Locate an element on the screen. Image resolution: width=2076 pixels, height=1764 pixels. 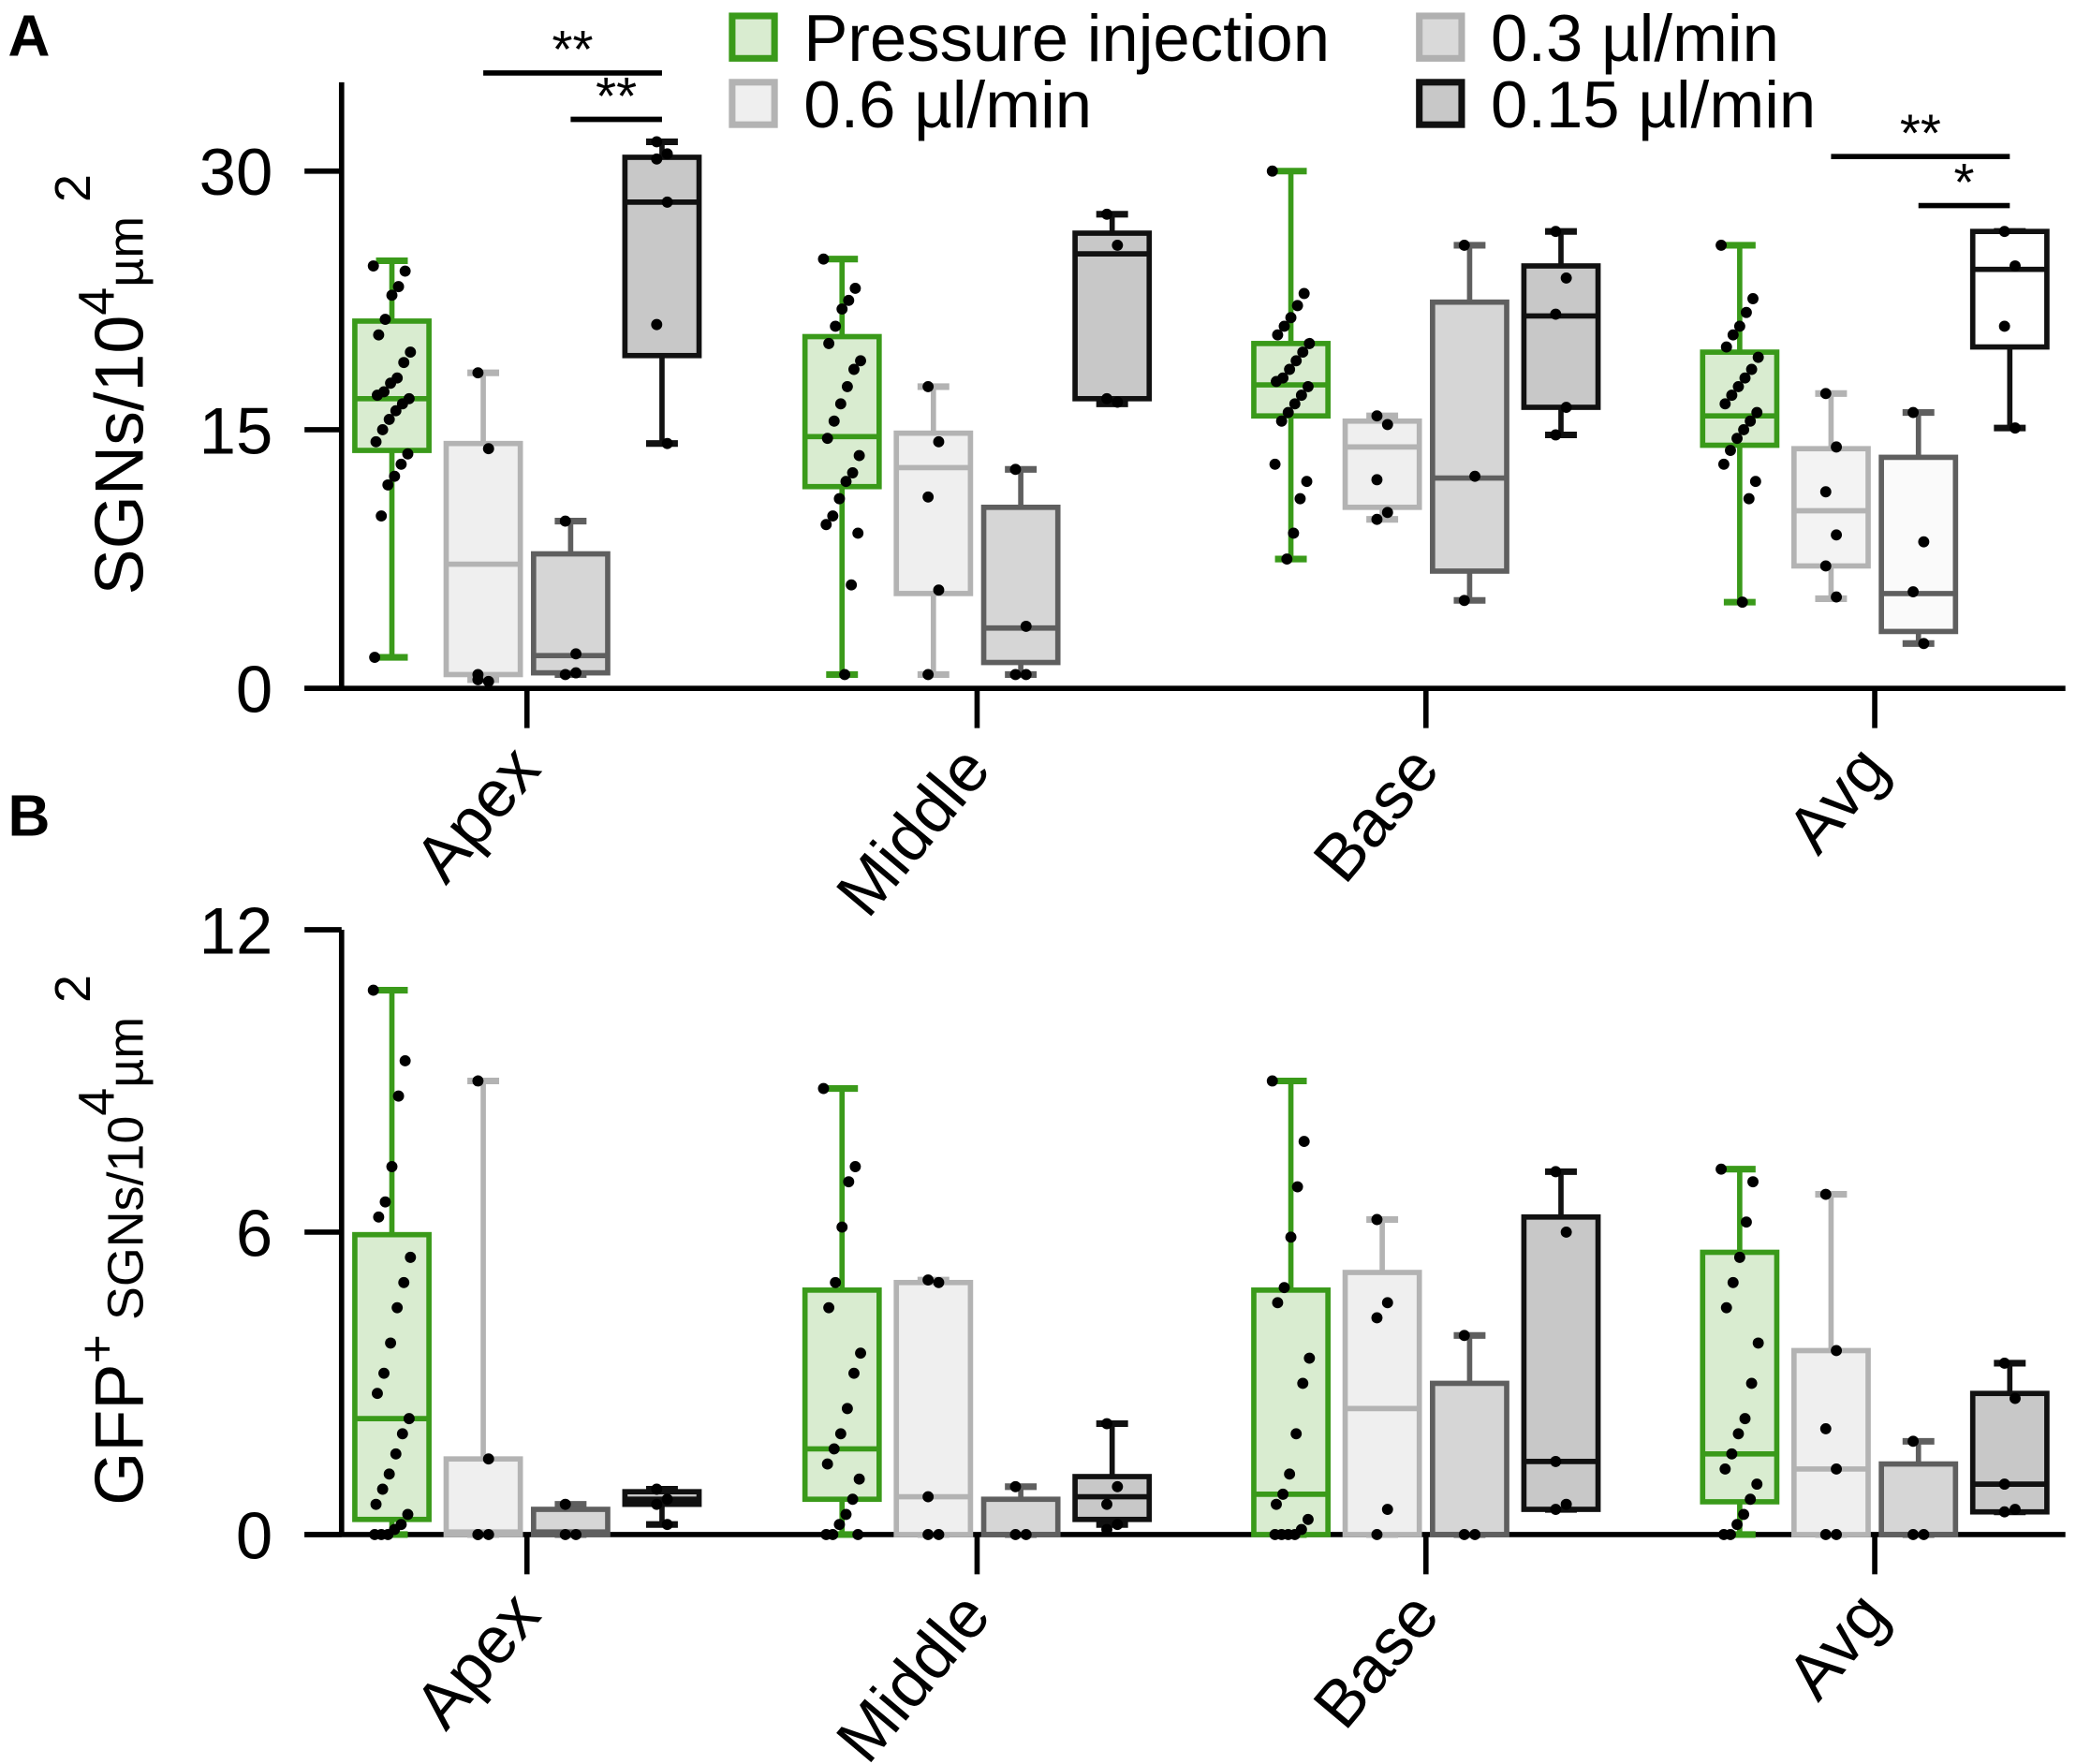
legend-item: 0.6 µl/min is located at coordinates (910, 104).